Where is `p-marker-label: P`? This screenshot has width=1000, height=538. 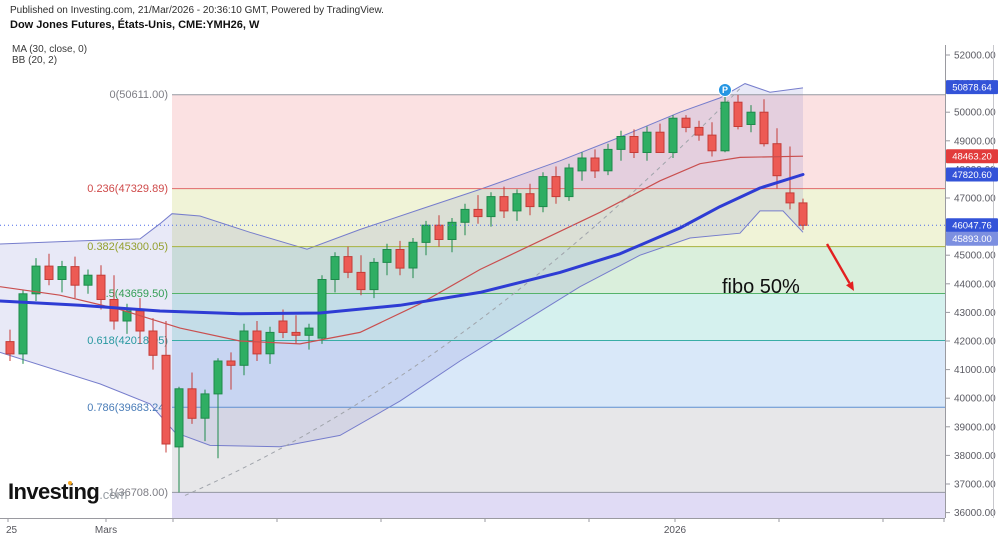
p-marker-label: P is located at coordinates (725, 90).